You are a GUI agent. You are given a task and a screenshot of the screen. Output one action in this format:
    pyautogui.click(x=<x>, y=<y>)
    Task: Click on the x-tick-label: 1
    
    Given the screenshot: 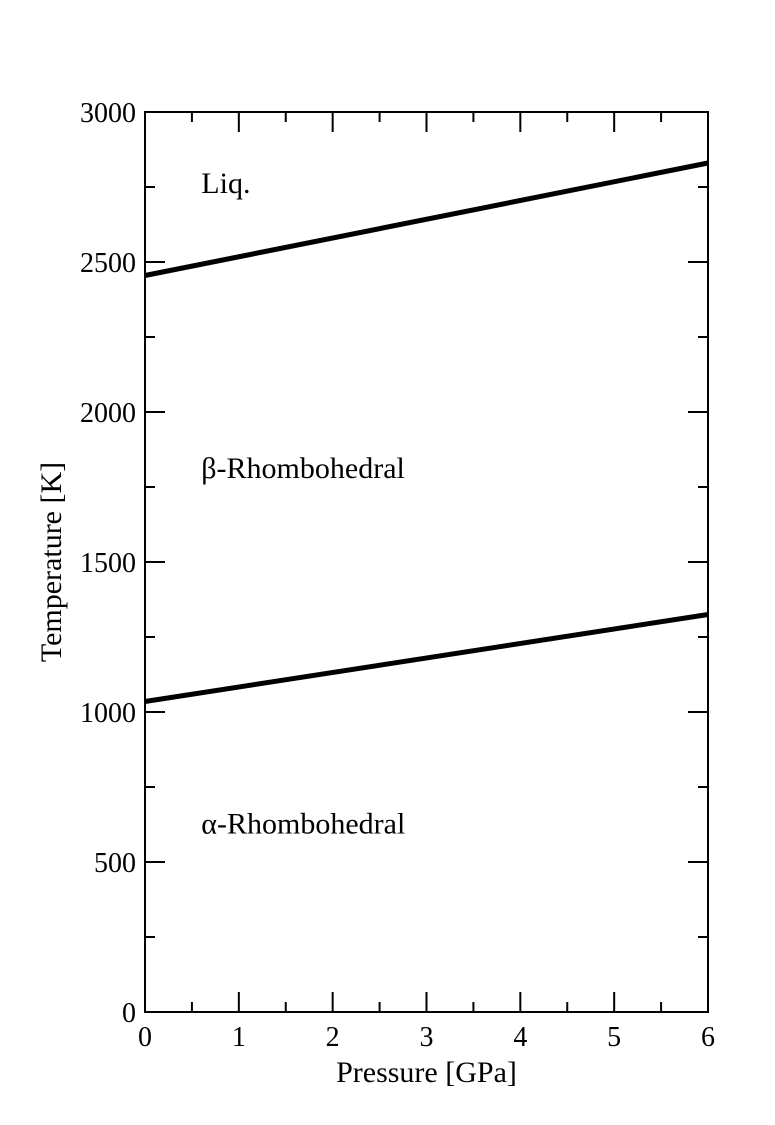 What is the action you would take?
    pyautogui.click(x=239, y=1037)
    